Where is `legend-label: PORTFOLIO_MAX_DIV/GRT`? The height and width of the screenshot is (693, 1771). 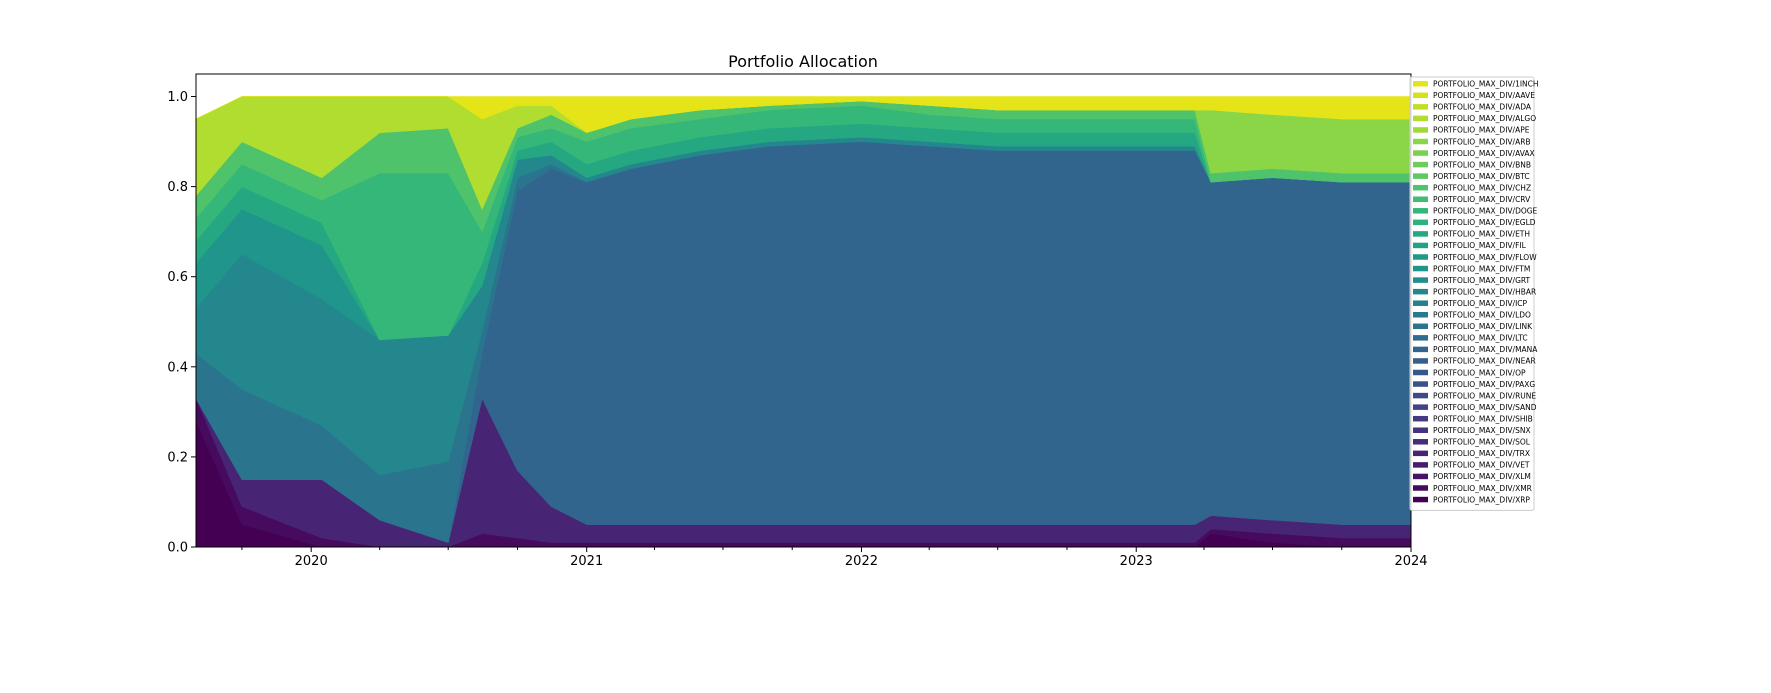
legend-label: PORTFOLIO_MAX_DIV/GRT is located at coordinates (1482, 280).